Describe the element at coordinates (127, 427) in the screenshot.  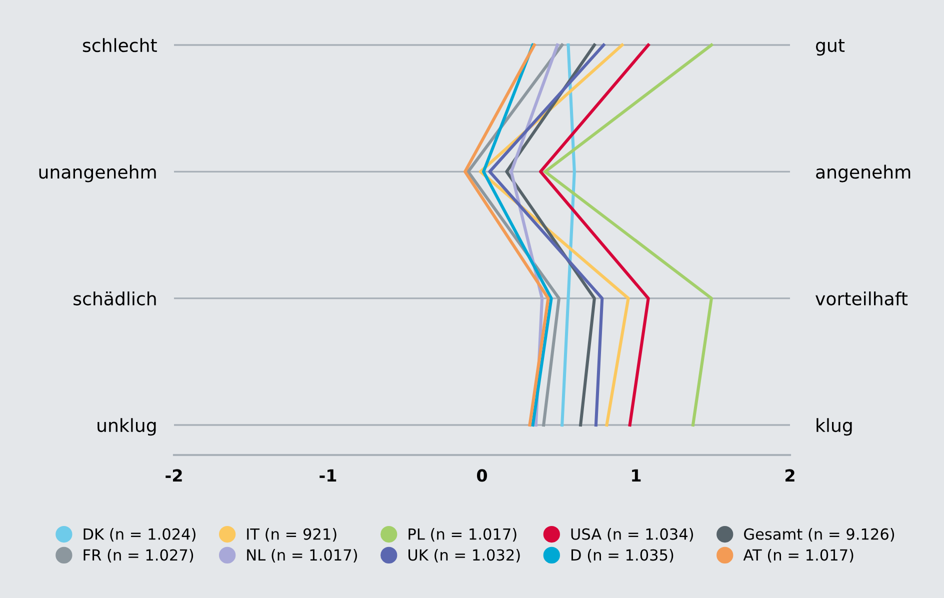
I see `y-tick-label: unklug` at that location.